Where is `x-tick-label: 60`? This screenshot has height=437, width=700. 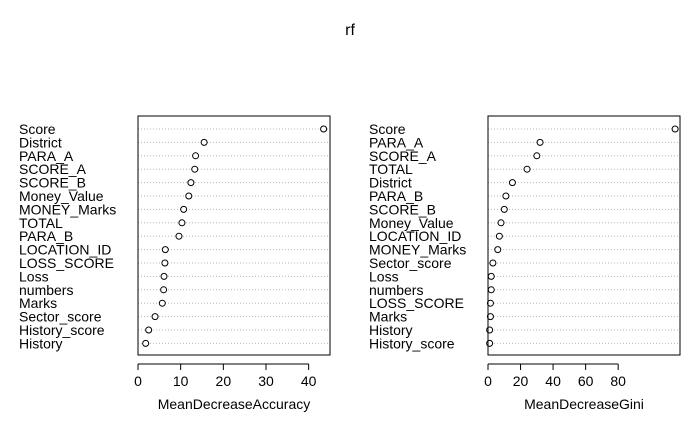 x-tick-label: 60 is located at coordinates (586, 381).